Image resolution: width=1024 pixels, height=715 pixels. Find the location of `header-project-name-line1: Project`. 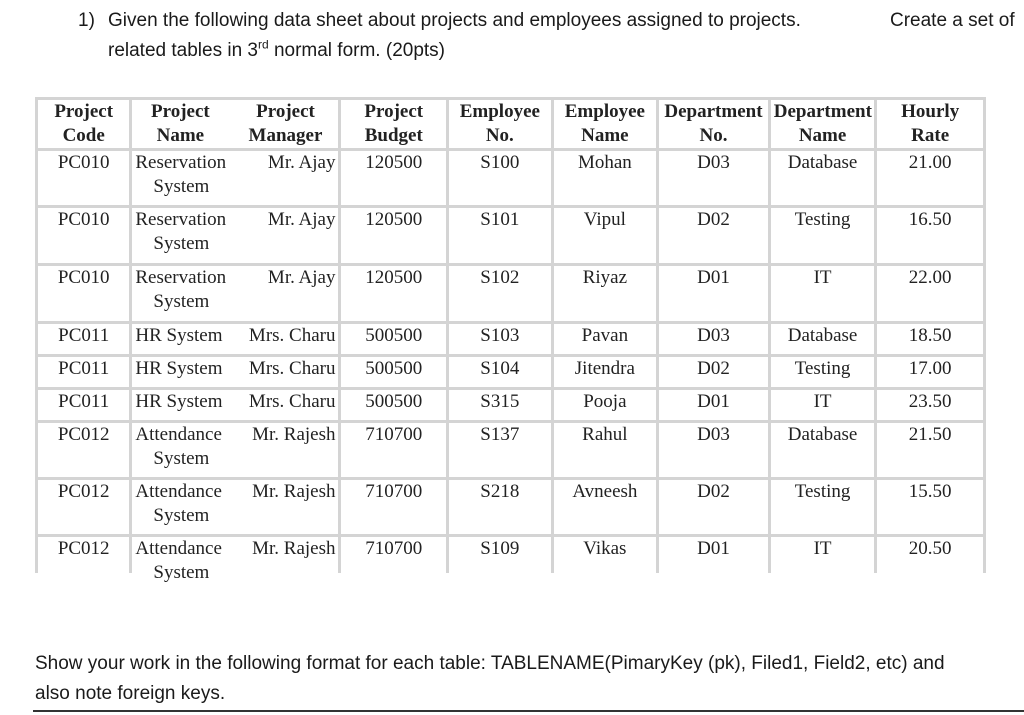

header-project-name-line1: Project is located at coordinates (180, 111).